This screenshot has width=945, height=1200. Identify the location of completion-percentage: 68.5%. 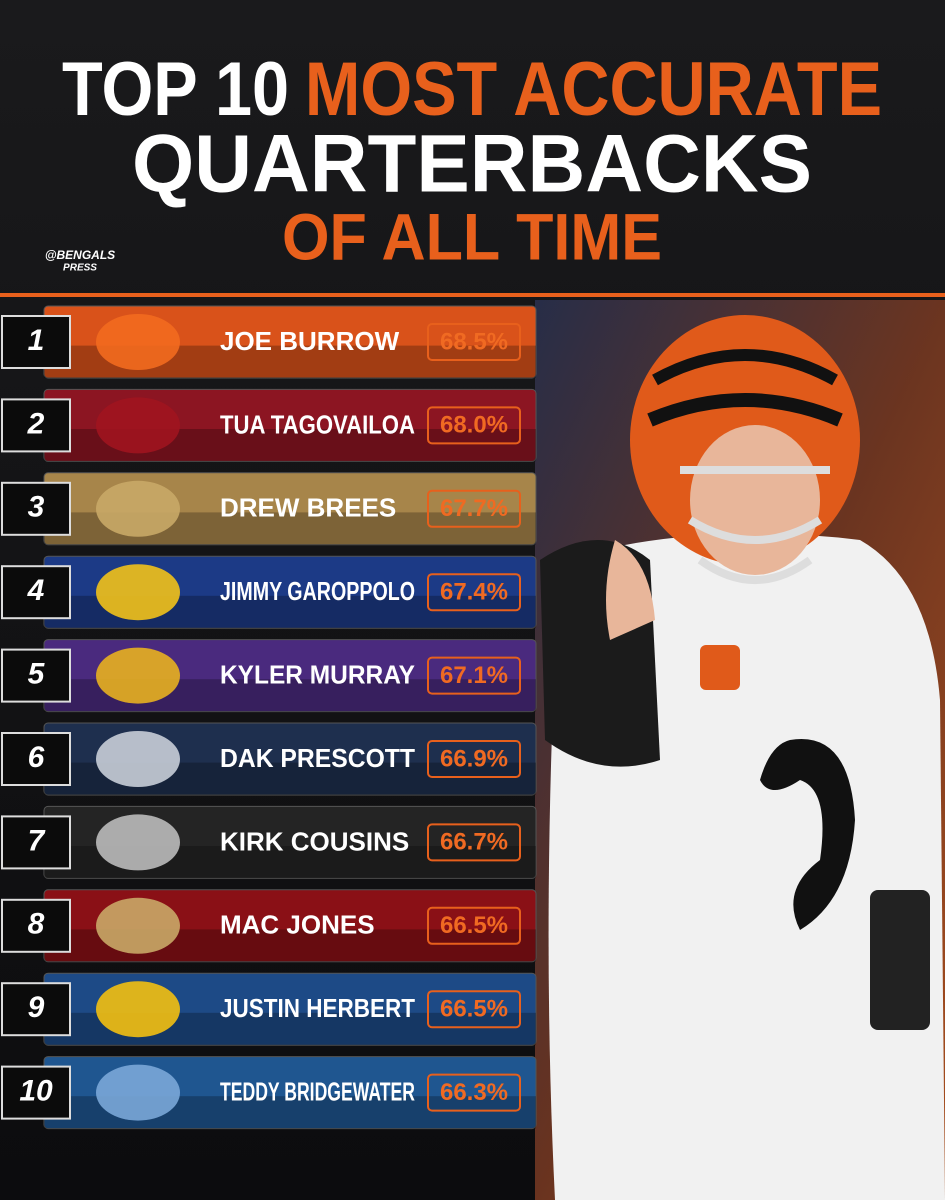
(474, 341).